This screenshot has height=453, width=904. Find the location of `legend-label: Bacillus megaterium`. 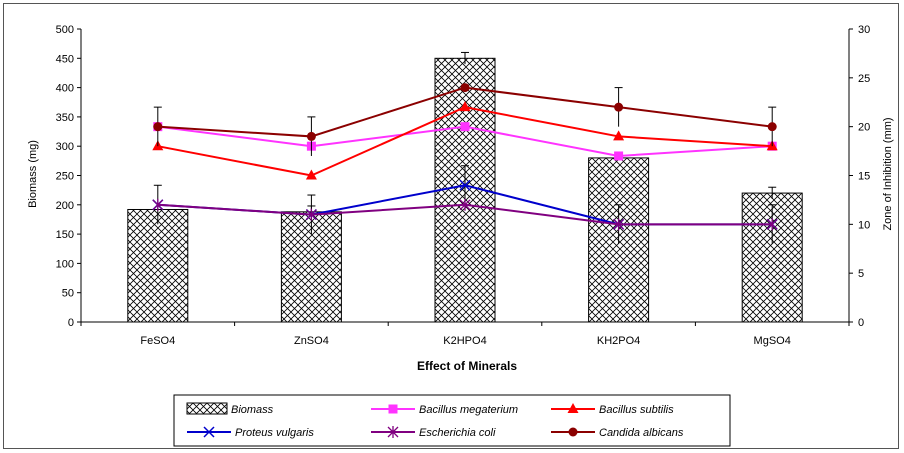

legend-label: Bacillus megaterium is located at coordinates (468, 410).